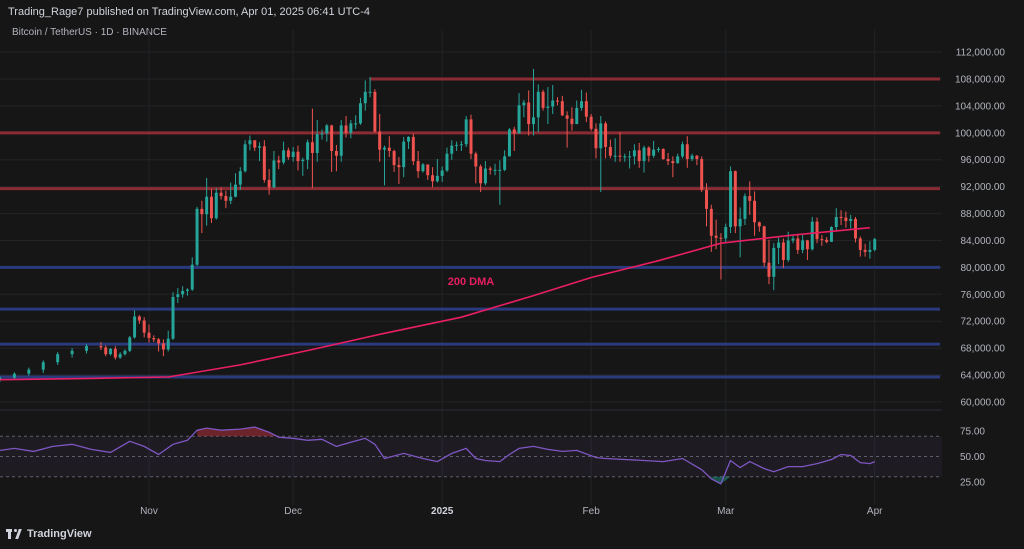  Describe the element at coordinates (983, 214) in the screenshot. I see `price-tick-label: 88,000.00` at that location.